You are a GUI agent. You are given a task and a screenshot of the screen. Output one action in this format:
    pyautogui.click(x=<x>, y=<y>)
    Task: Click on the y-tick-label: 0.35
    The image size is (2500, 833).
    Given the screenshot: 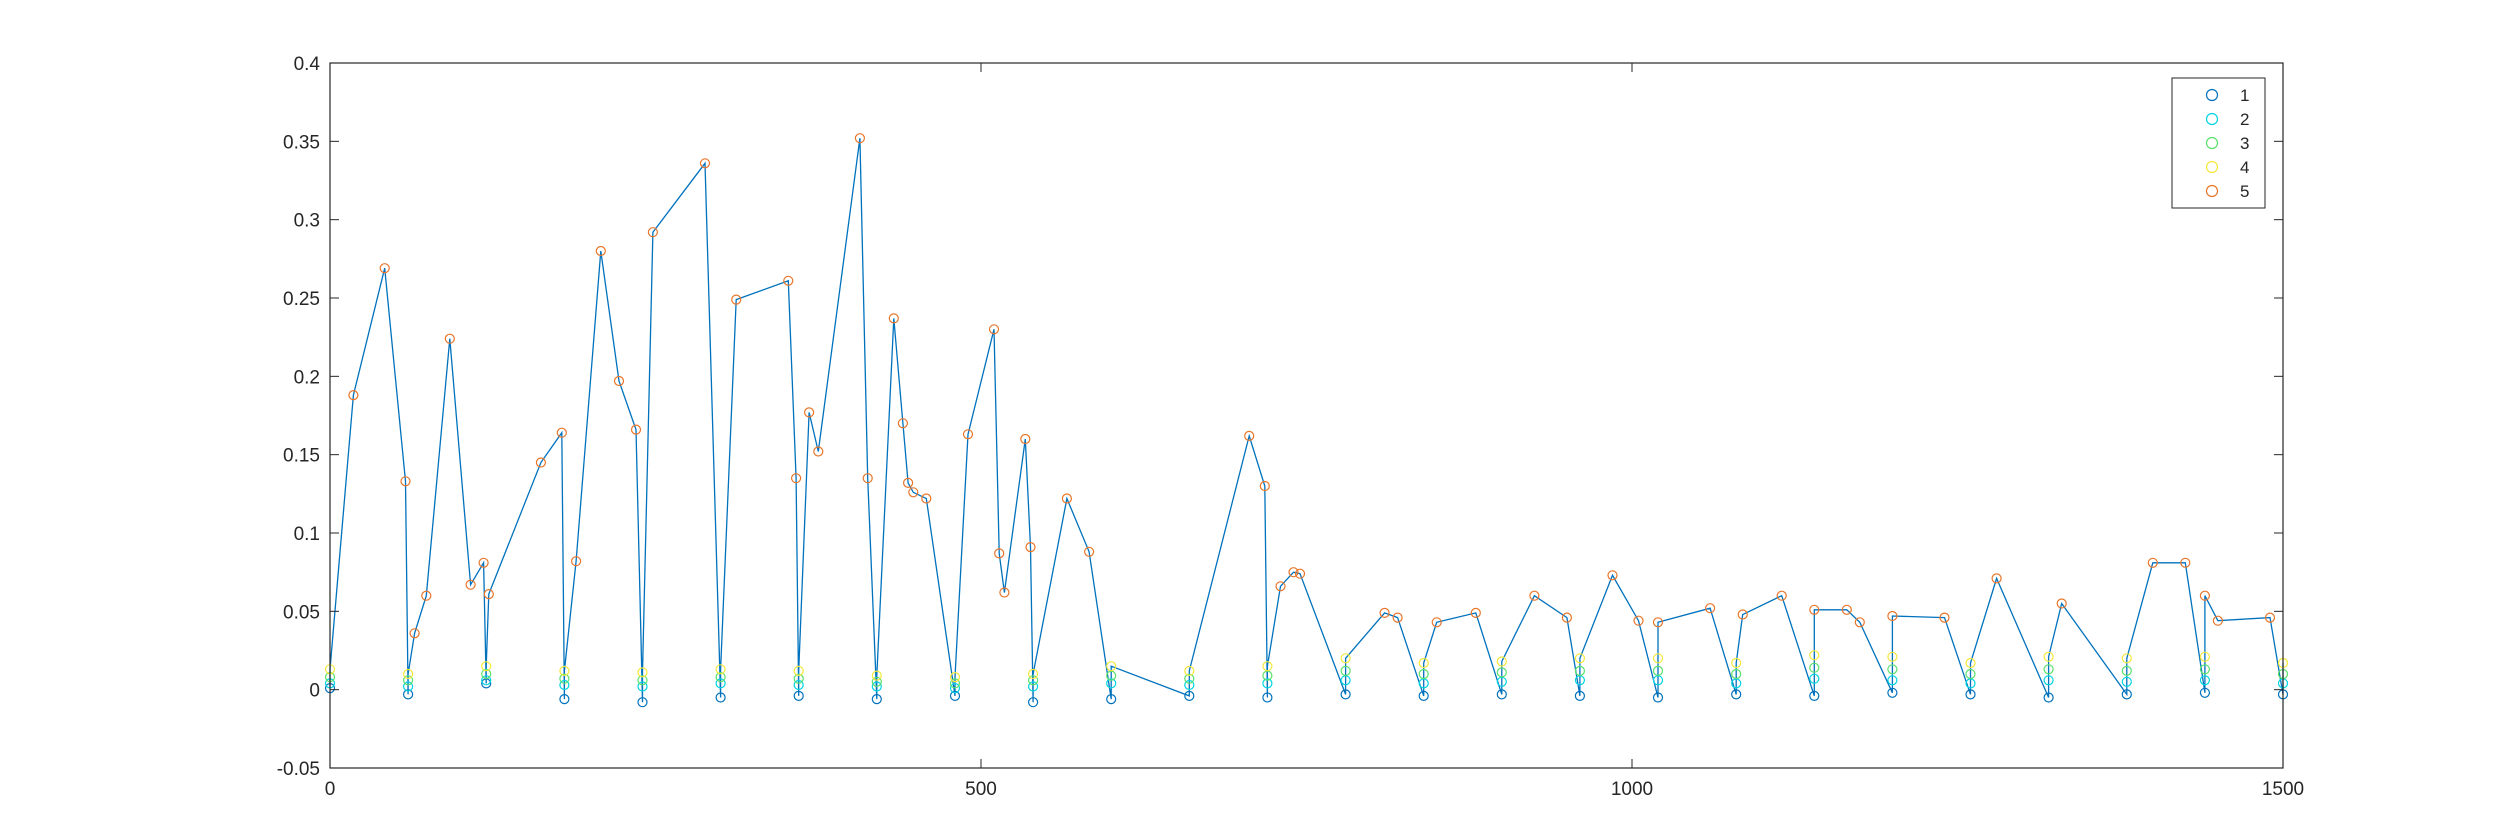 What is the action you would take?
    pyautogui.click(x=301, y=142)
    